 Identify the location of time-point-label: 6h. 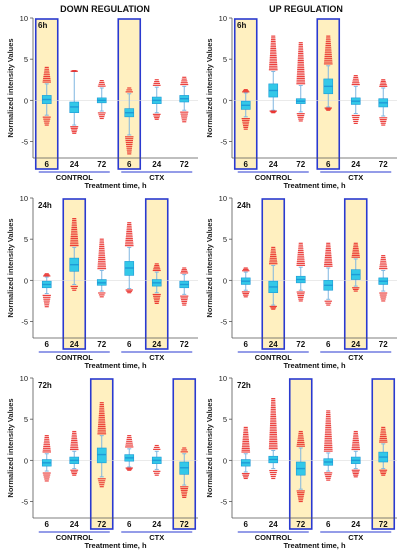
(241, 25).